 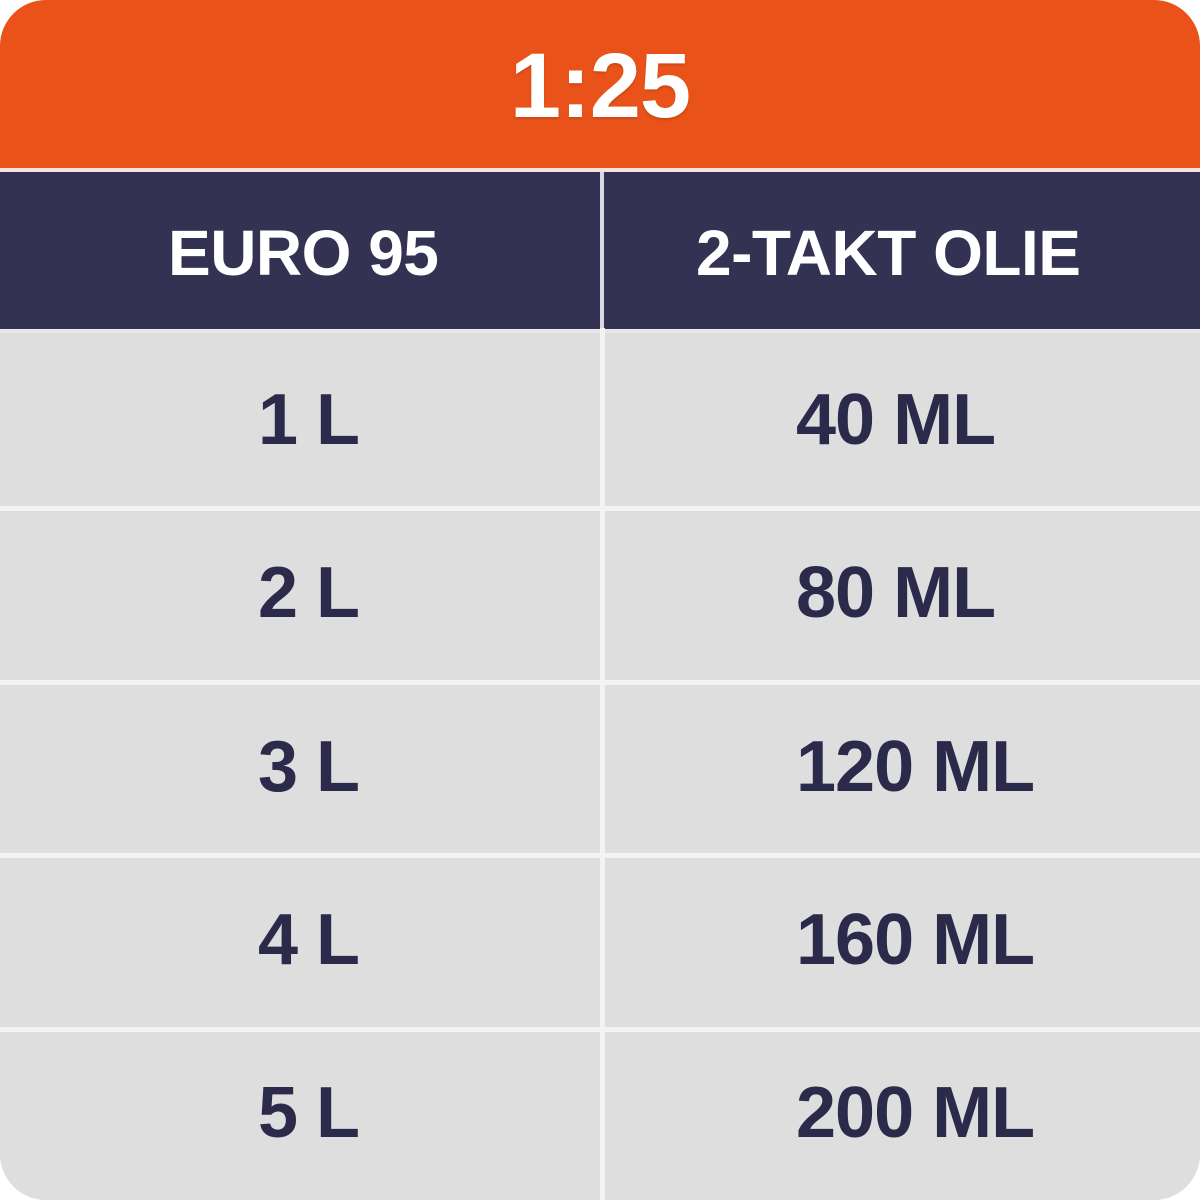 I want to click on ratio-title: 1:25, so click(x=600, y=86).